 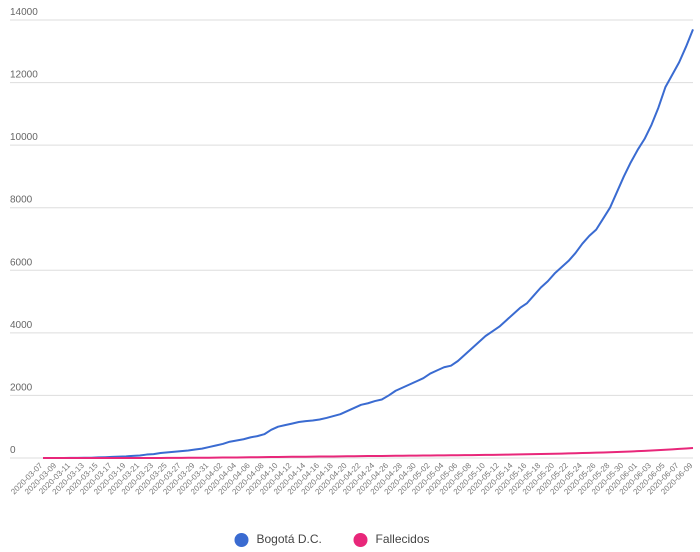 What do you see at coordinates (289, 539) in the screenshot?
I see `legend-label: Bogotá D.C.` at bounding box center [289, 539].